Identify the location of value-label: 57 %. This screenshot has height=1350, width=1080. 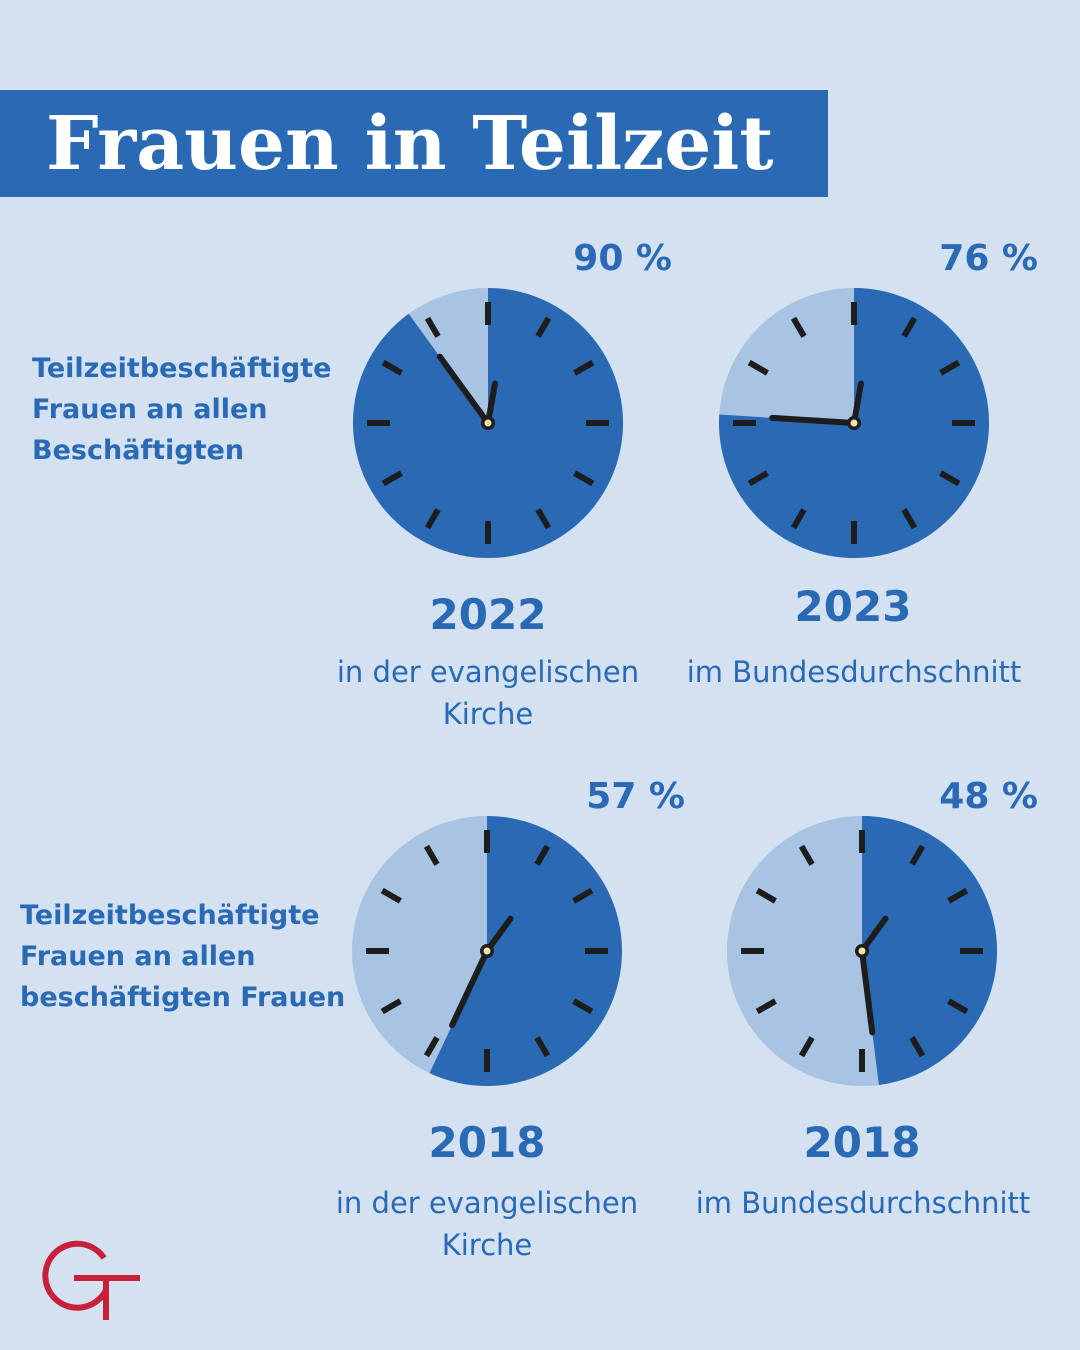
(635, 796).